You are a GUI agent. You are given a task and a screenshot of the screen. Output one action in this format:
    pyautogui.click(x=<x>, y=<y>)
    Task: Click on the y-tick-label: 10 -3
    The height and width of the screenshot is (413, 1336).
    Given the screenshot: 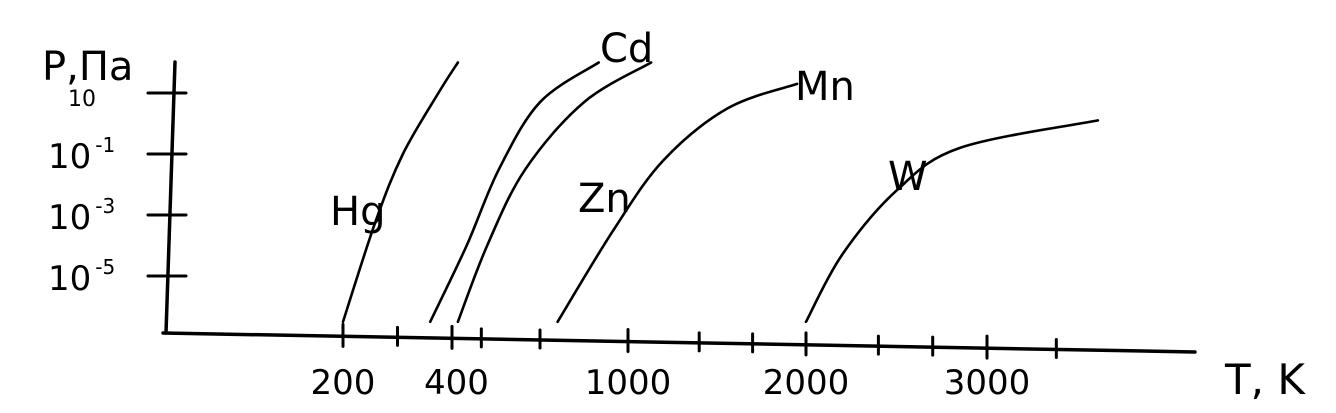 What is the action you would take?
    pyautogui.click(x=81, y=216)
    